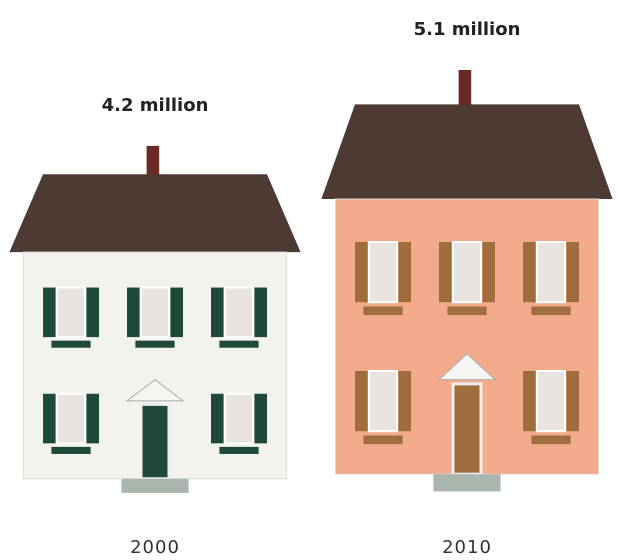  What do you see at coordinates (467, 547) in the screenshot?
I see `category-label: 2010` at bounding box center [467, 547].